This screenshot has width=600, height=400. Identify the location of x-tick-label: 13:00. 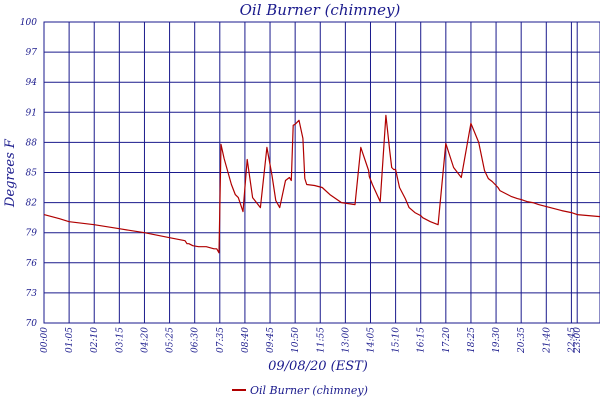
(346, 340).